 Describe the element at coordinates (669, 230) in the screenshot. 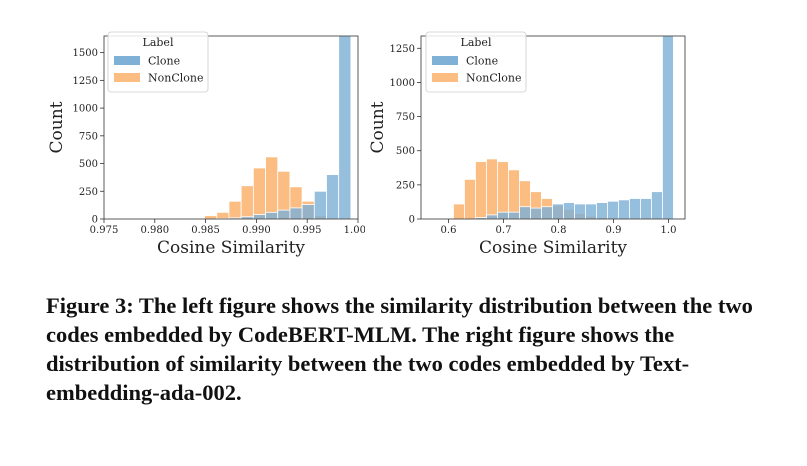

I see `x-tick-label: 1.0` at that location.